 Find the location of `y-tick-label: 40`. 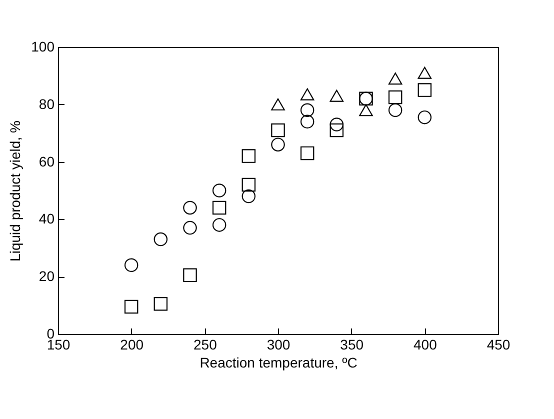

y-tick-label: 40 is located at coordinates (46, 218).